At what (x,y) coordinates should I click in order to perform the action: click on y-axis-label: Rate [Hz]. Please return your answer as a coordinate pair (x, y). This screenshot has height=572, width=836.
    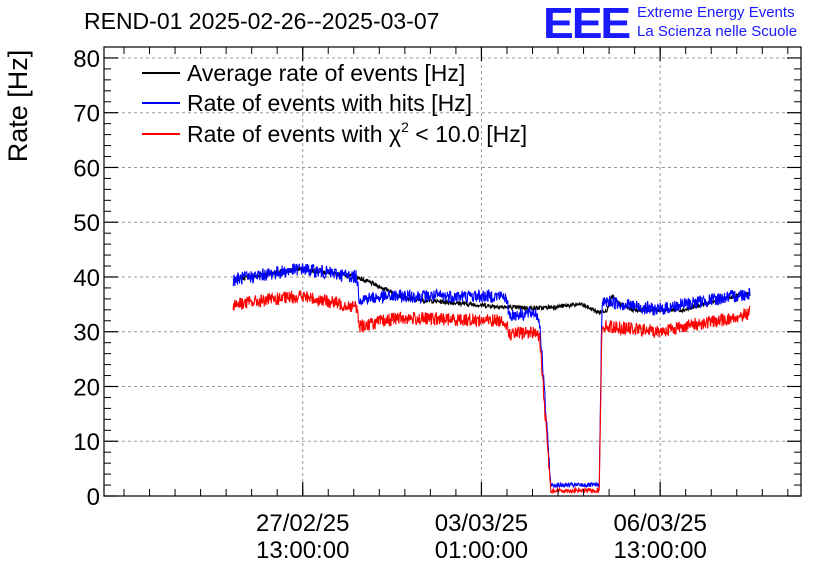
    Looking at the image, I should click on (18, 106).